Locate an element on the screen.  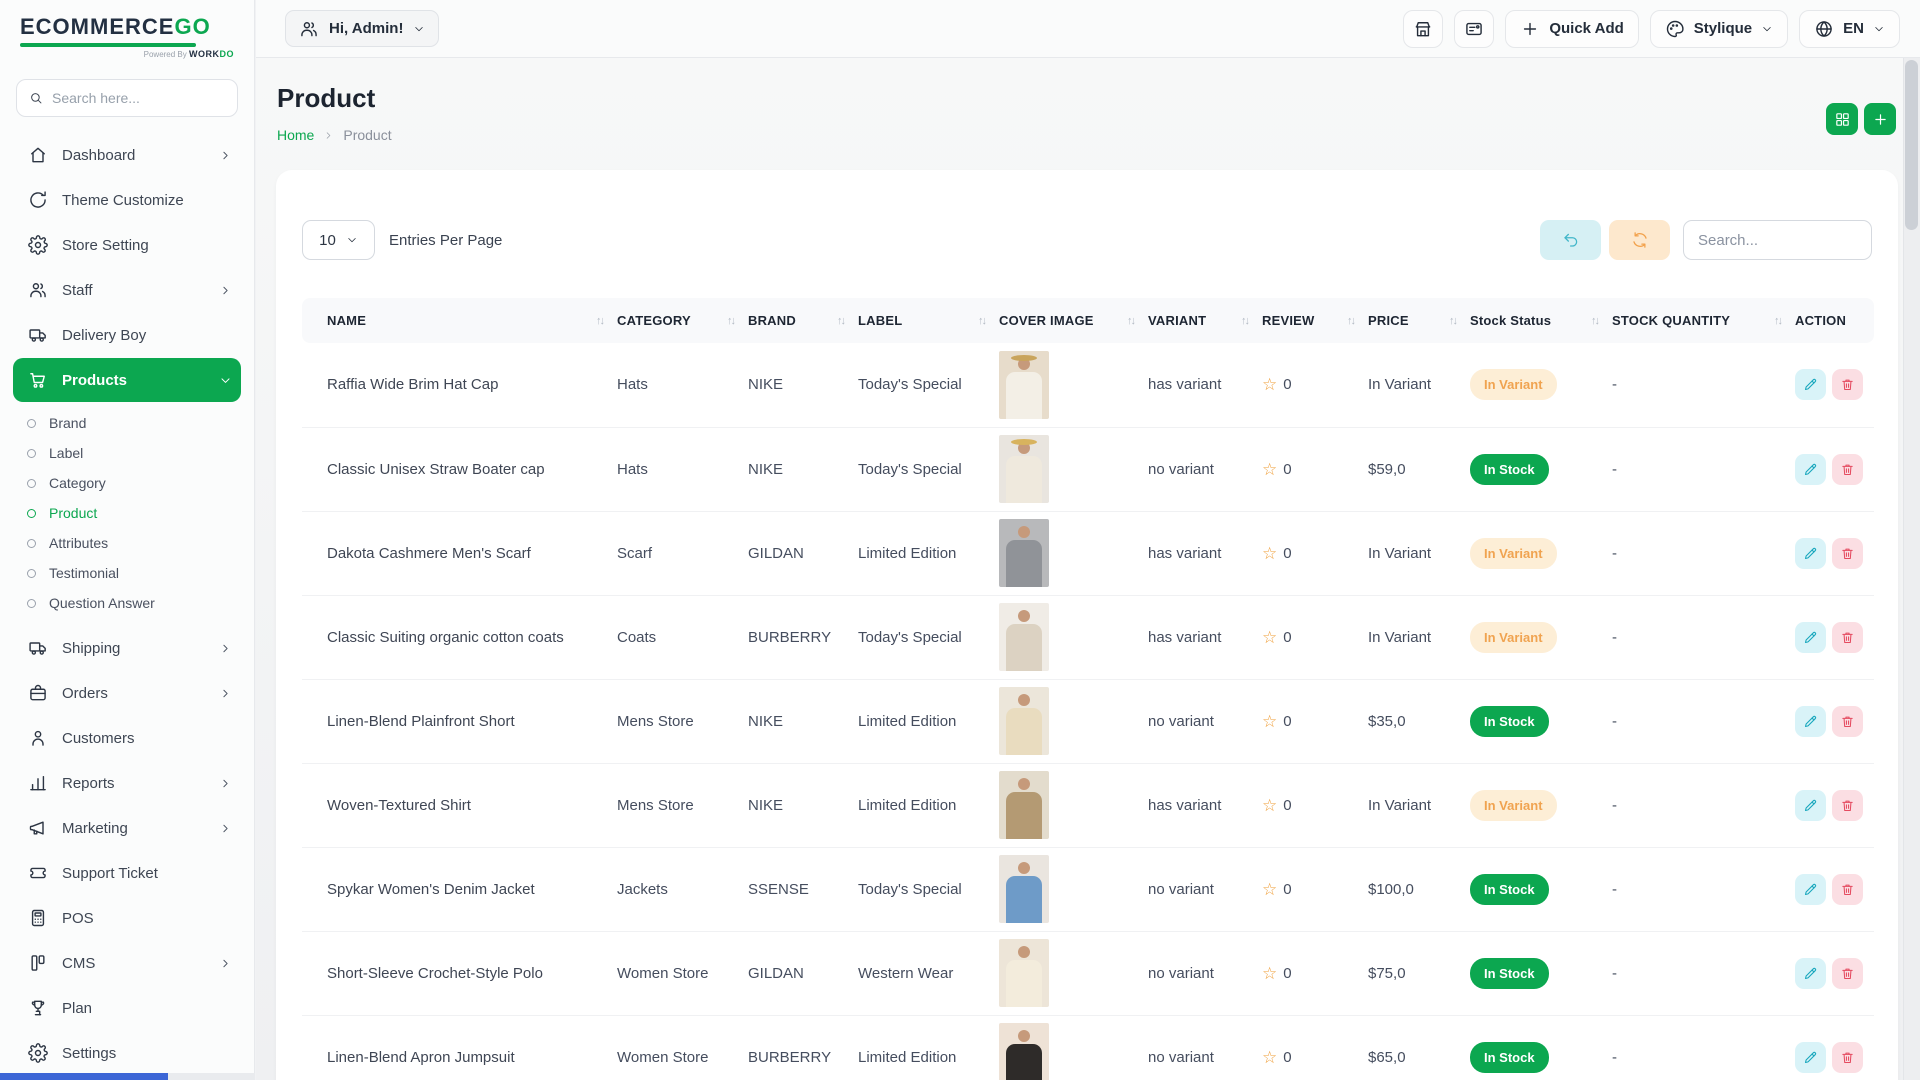
sidebar-item-pos: POS is located at coordinates (127, 918).